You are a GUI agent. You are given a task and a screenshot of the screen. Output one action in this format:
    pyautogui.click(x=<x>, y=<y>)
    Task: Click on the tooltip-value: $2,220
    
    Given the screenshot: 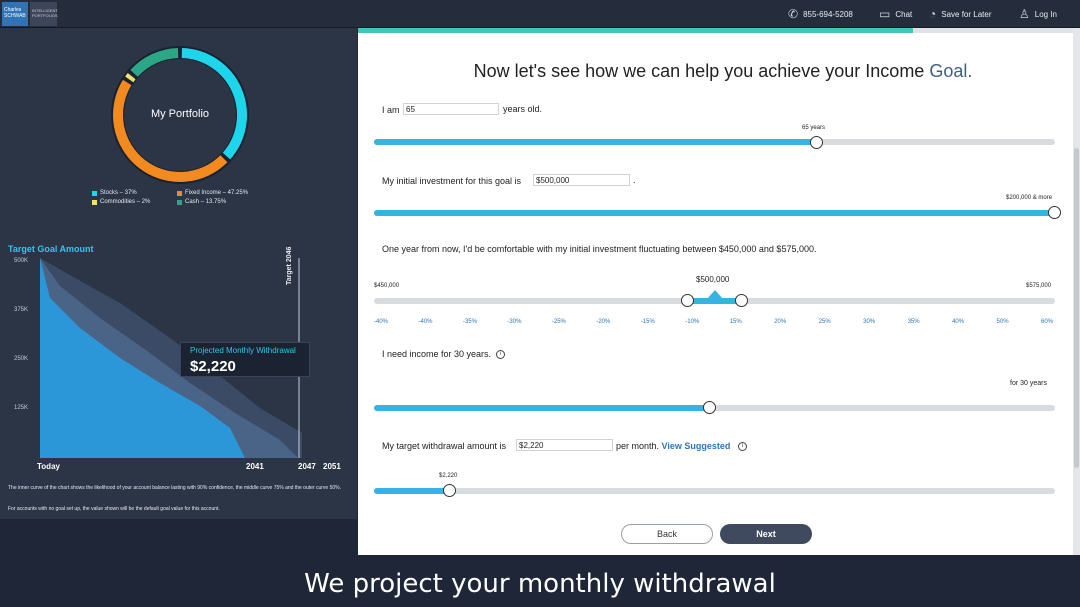 What is the action you would take?
    pyautogui.click(x=213, y=366)
    